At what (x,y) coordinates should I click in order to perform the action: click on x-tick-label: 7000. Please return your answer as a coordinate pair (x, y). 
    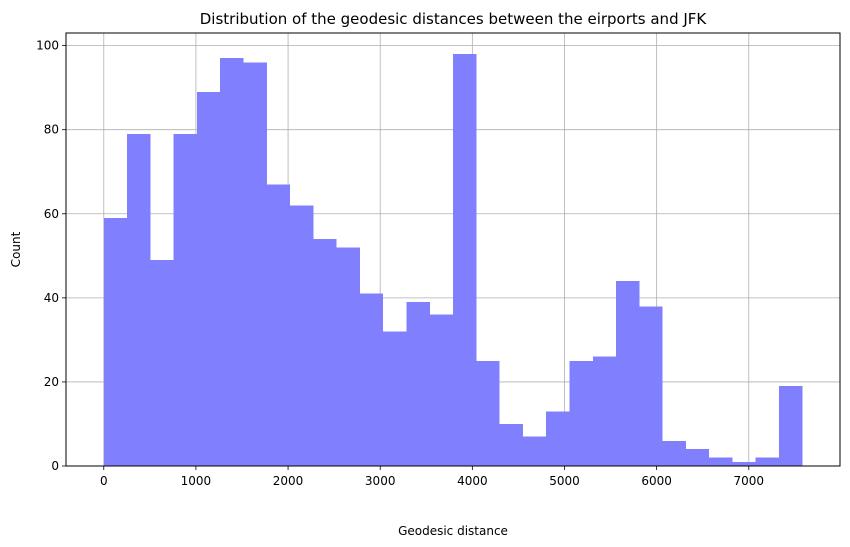
    Looking at the image, I should click on (749, 481).